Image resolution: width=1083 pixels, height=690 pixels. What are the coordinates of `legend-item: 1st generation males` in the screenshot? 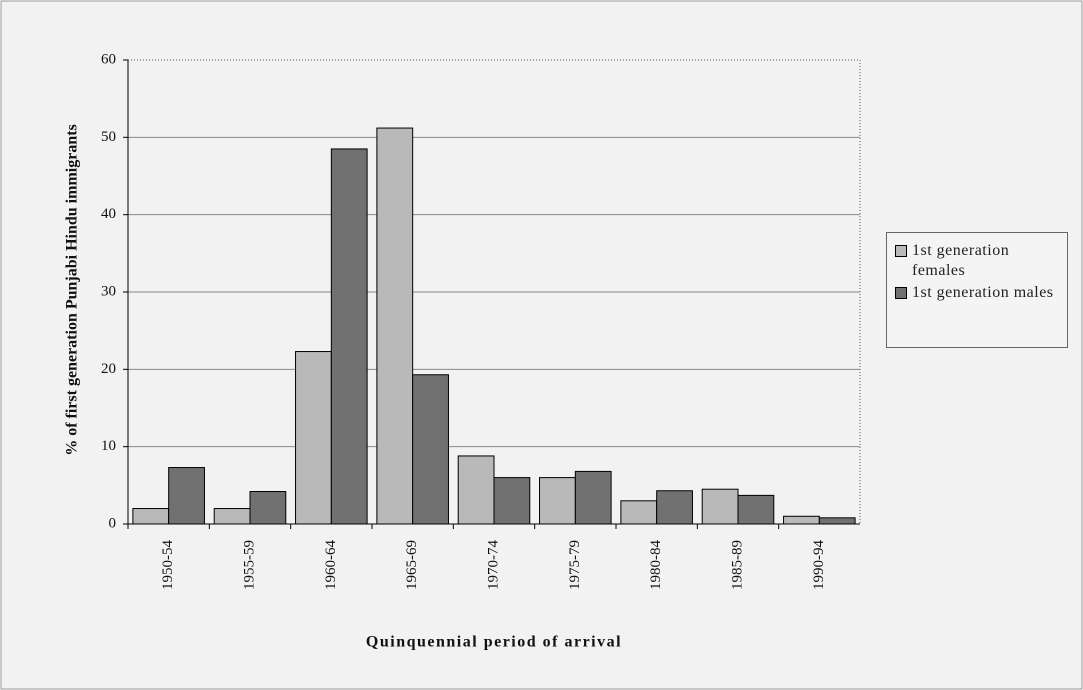 It's located at (977, 293).